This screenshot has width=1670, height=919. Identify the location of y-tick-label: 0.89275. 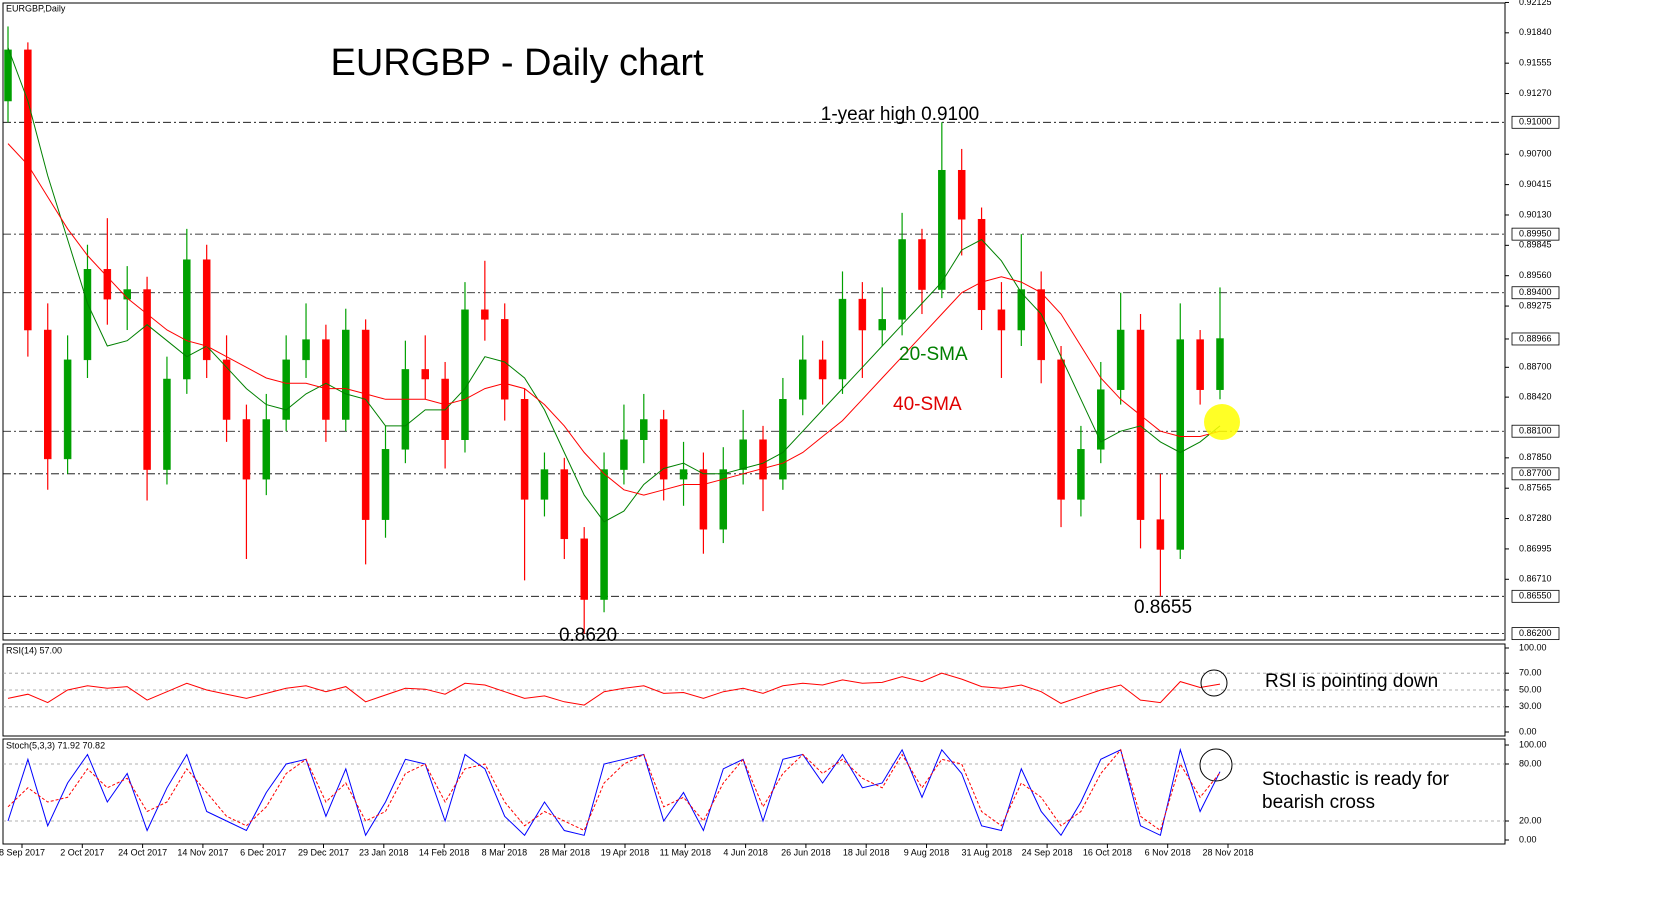
(1535, 305).